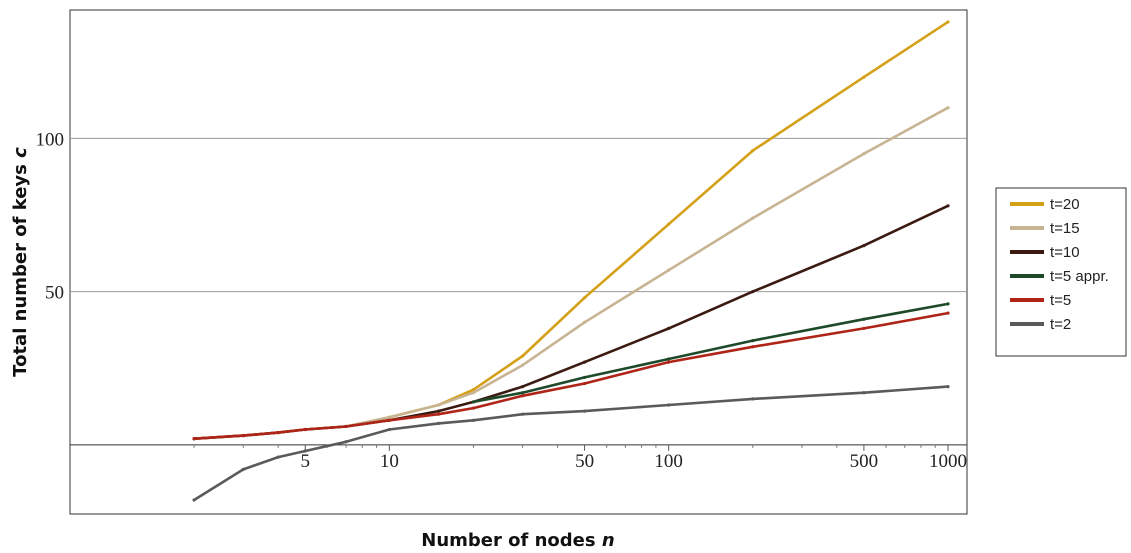 The width and height of the screenshot is (1131, 553). What do you see at coordinates (1060, 324) in the screenshot?
I see `legend-label-5: t=2` at bounding box center [1060, 324].